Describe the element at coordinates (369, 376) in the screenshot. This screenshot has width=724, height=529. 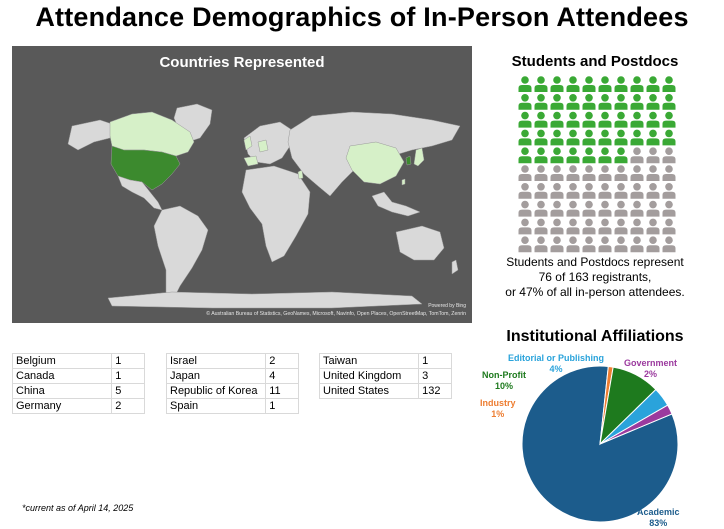
I see `country-name: United Kingdom` at that location.